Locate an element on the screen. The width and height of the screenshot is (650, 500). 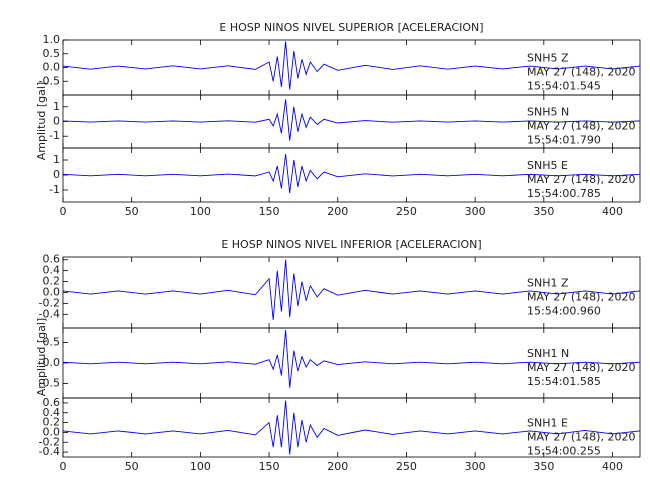
time-label: 15:54:01.585 is located at coordinates (564, 381).